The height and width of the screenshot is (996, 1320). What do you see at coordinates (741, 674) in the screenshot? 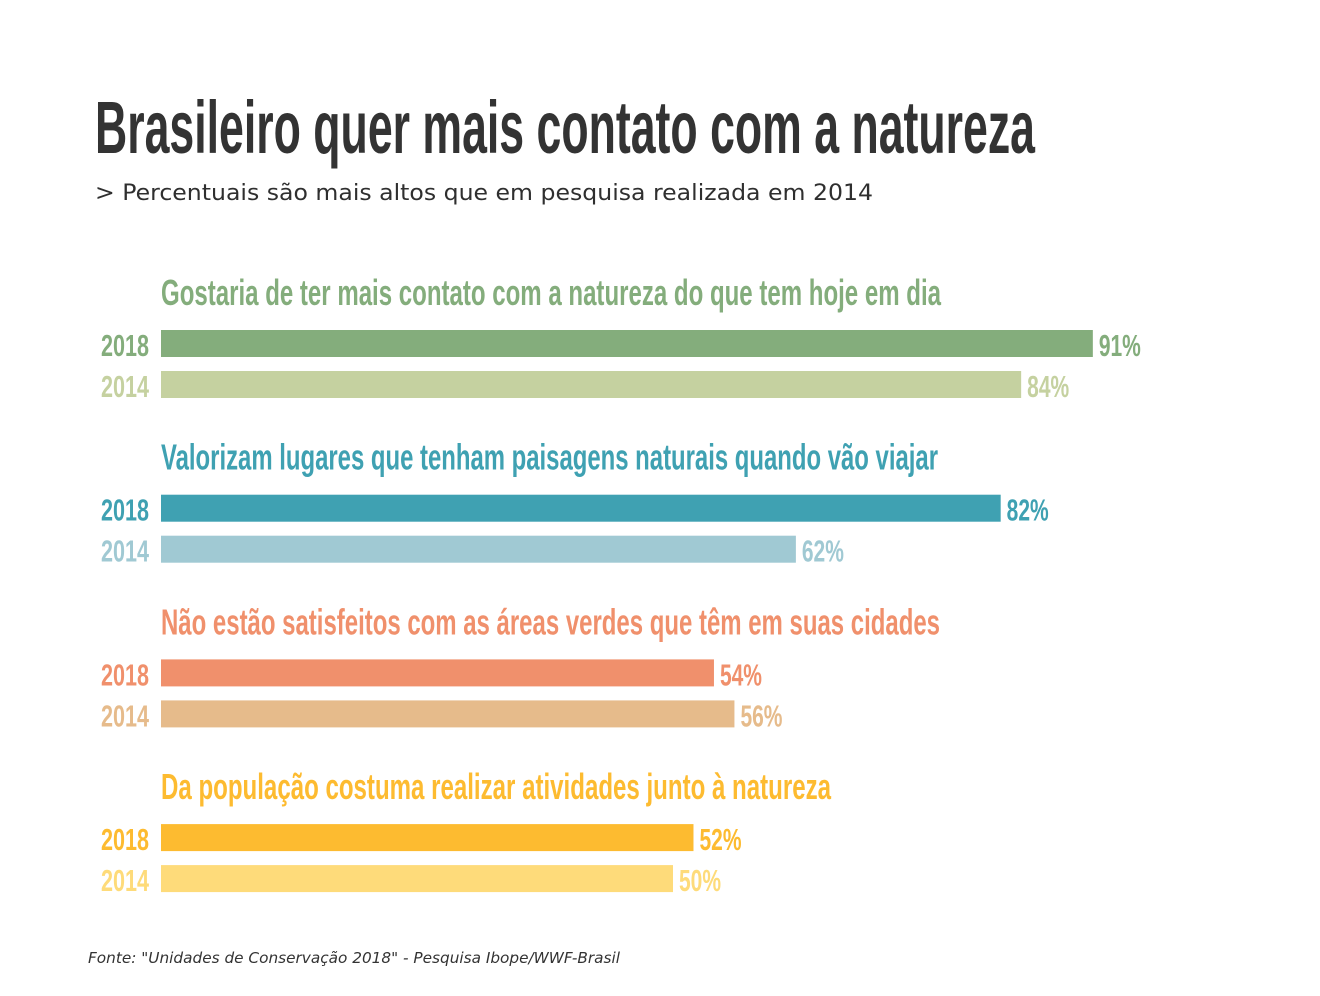
I see `value-label: 54%` at bounding box center [741, 674].